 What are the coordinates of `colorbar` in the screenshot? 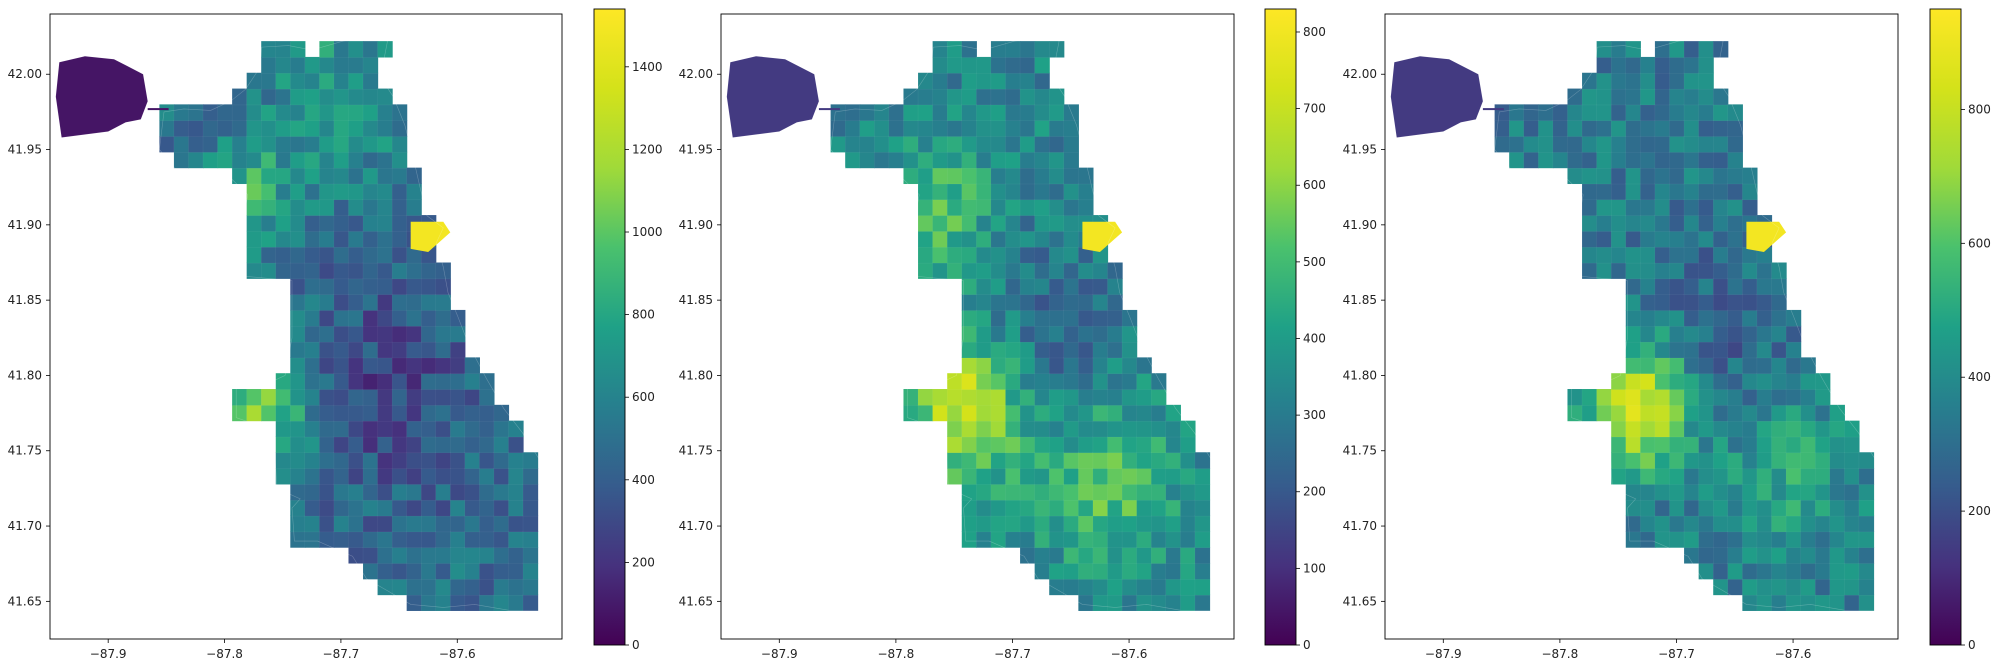 It's located at (1280, 327).